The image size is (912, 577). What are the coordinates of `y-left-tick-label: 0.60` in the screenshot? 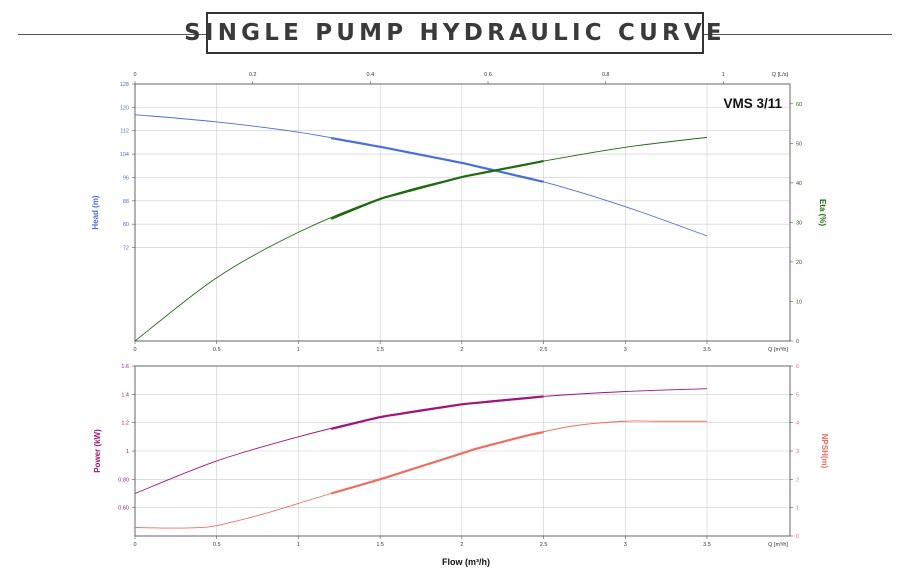 It's located at (123, 509).